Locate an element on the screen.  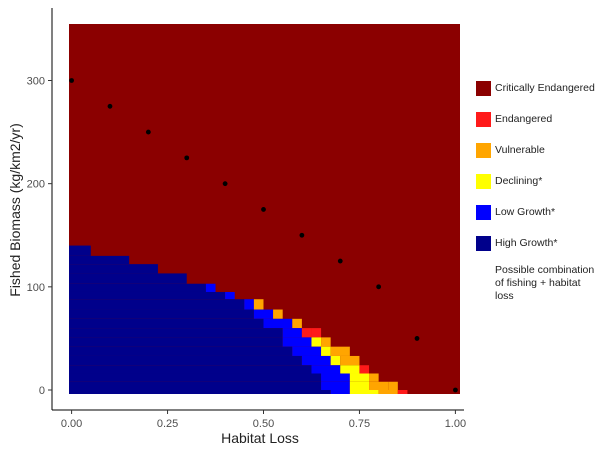
x-axis-ticks: 0.00 0.25 0.50 0.75 1.00 is located at coordinates (263, 420).